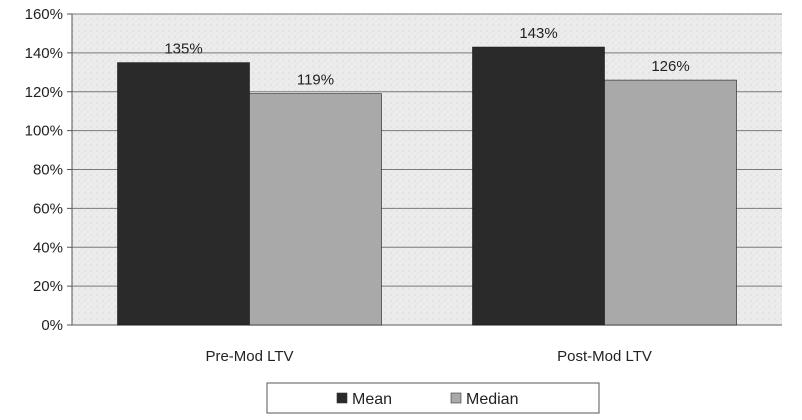 The image size is (802, 420). I want to click on legend-box, so click(433, 398).